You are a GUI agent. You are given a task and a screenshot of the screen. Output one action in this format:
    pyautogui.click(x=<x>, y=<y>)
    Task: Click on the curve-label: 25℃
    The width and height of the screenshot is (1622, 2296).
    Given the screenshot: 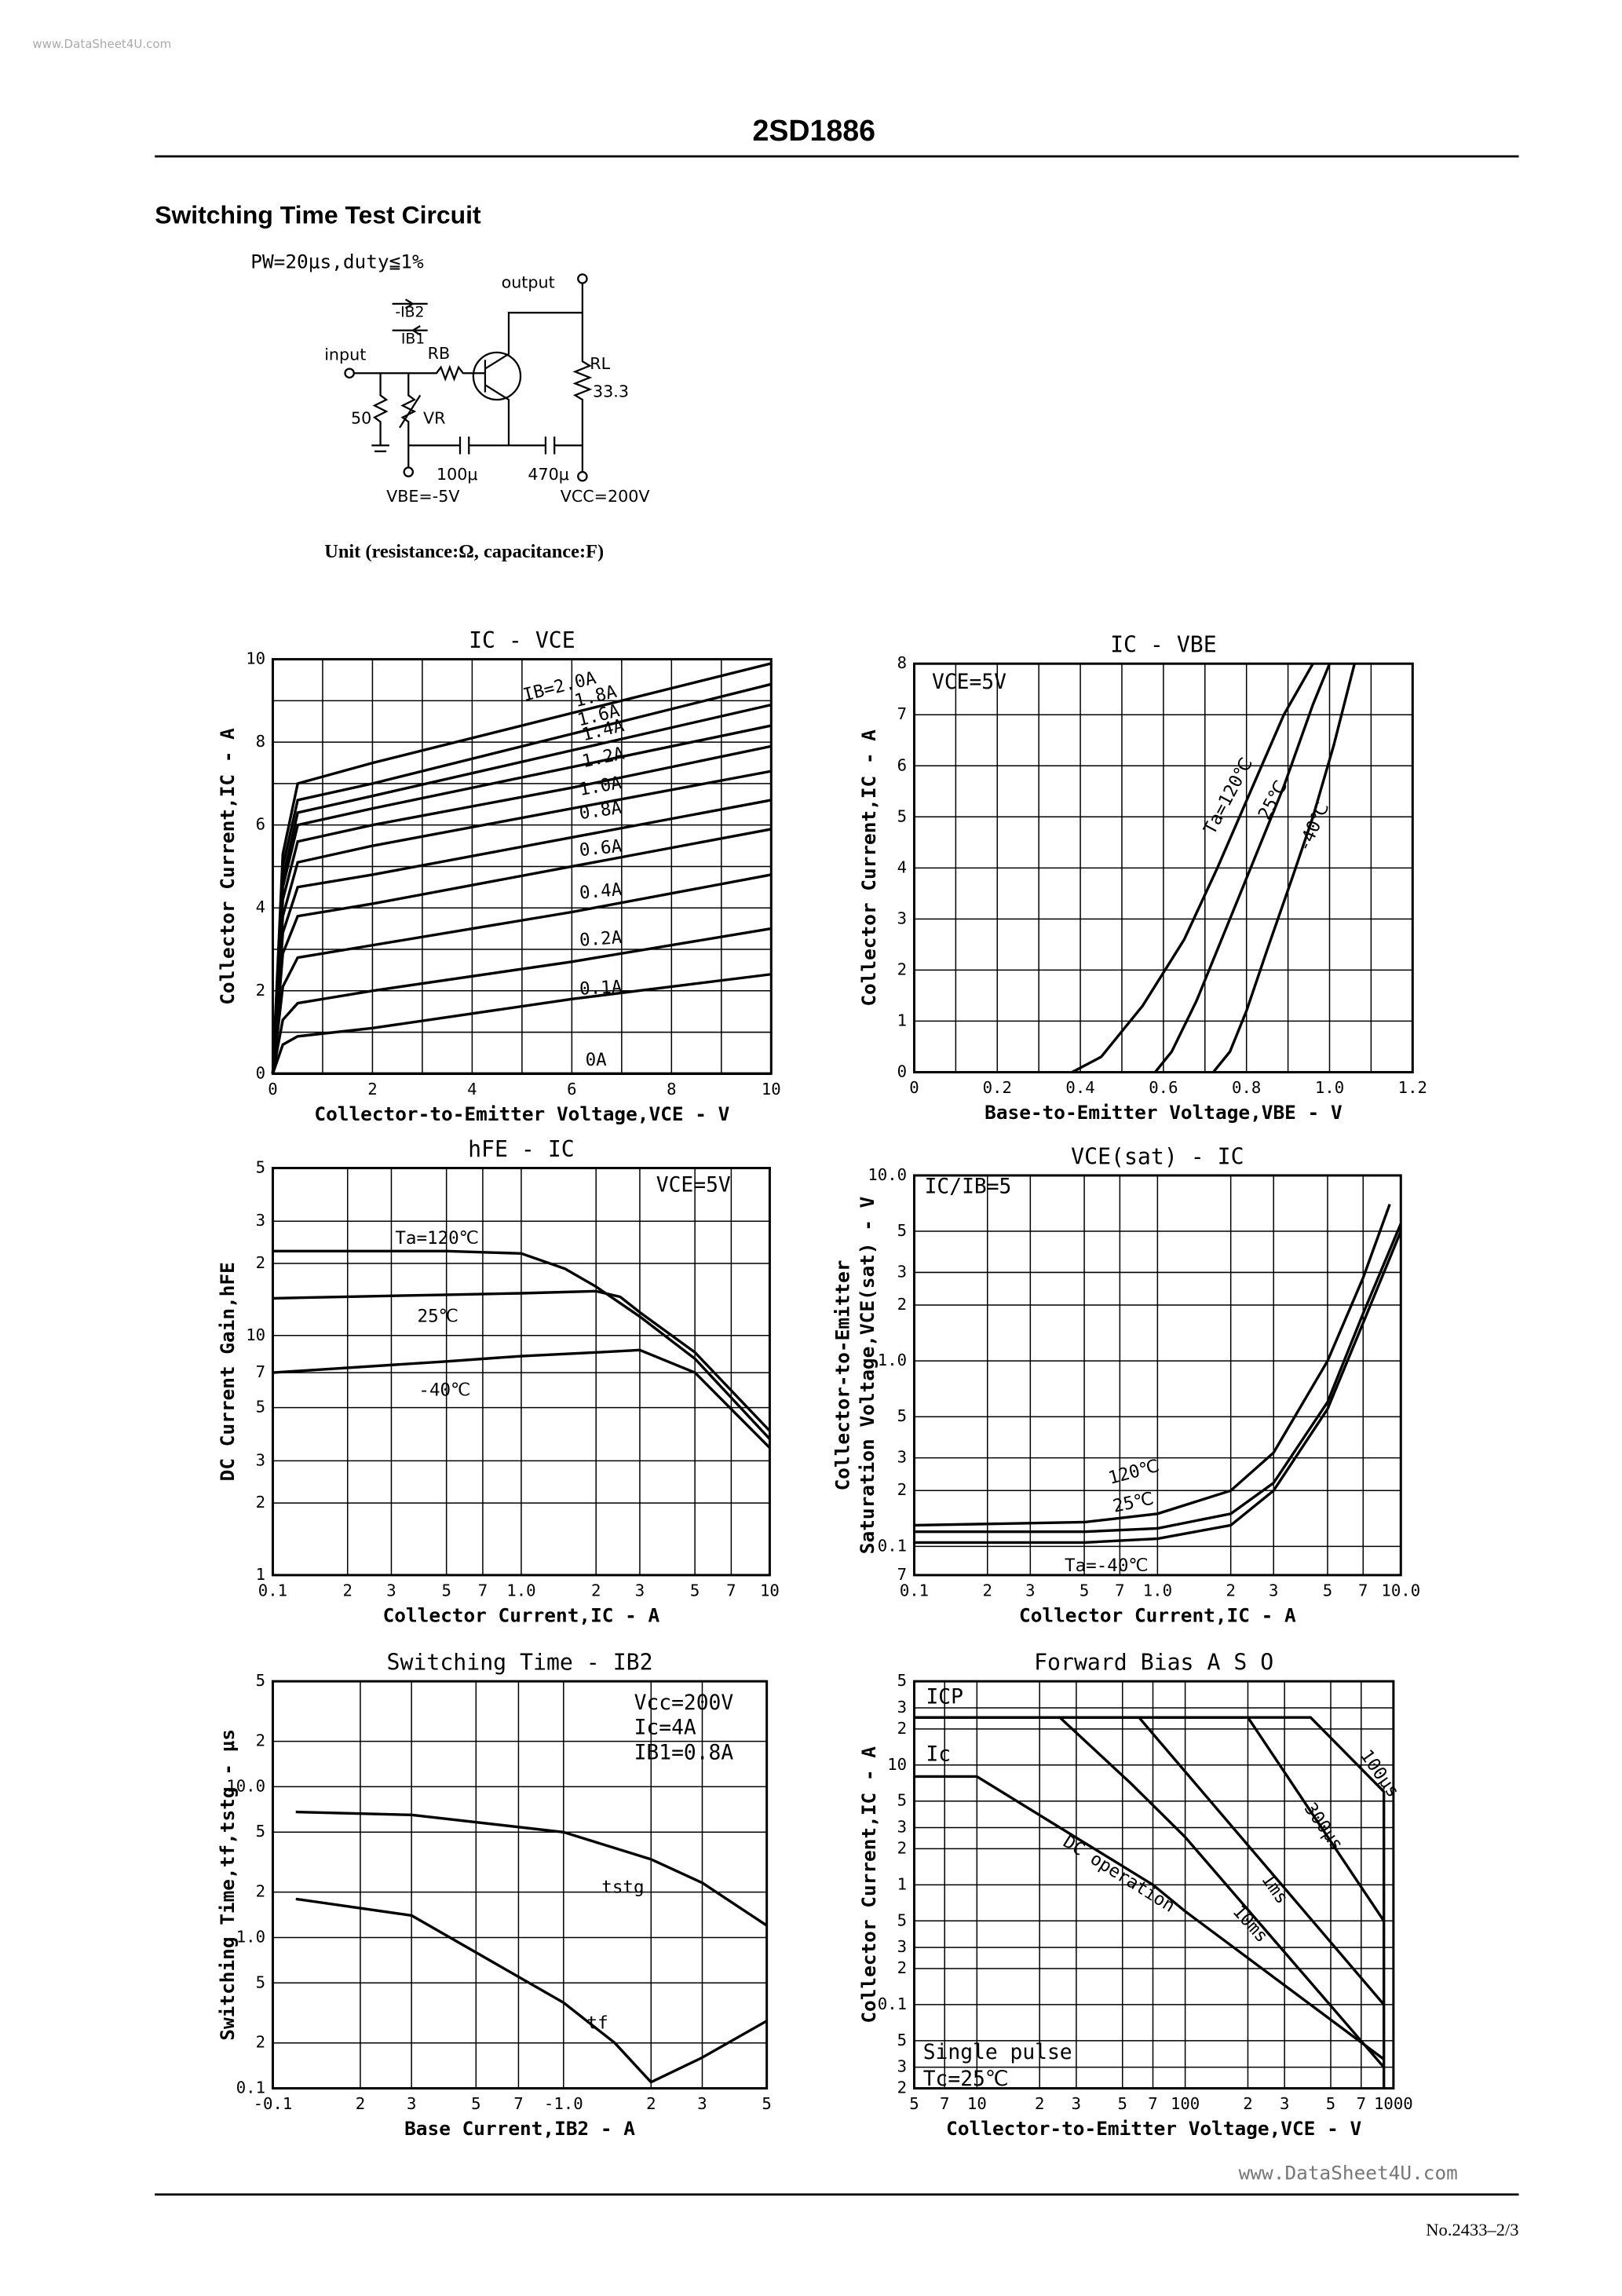 What is the action you would take?
    pyautogui.click(x=438, y=1317)
    